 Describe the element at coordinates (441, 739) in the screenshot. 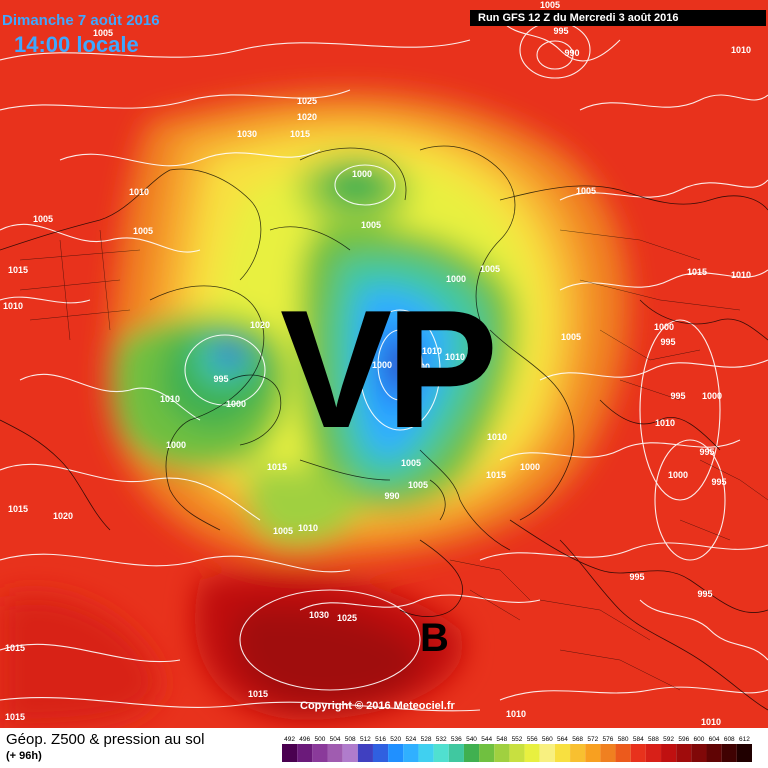

I see `scale-tick-label: 532` at that location.